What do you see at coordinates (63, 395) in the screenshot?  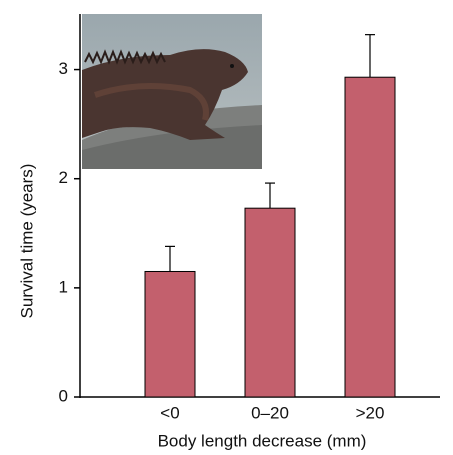 I see `y-tick-label: 0` at bounding box center [63, 395].